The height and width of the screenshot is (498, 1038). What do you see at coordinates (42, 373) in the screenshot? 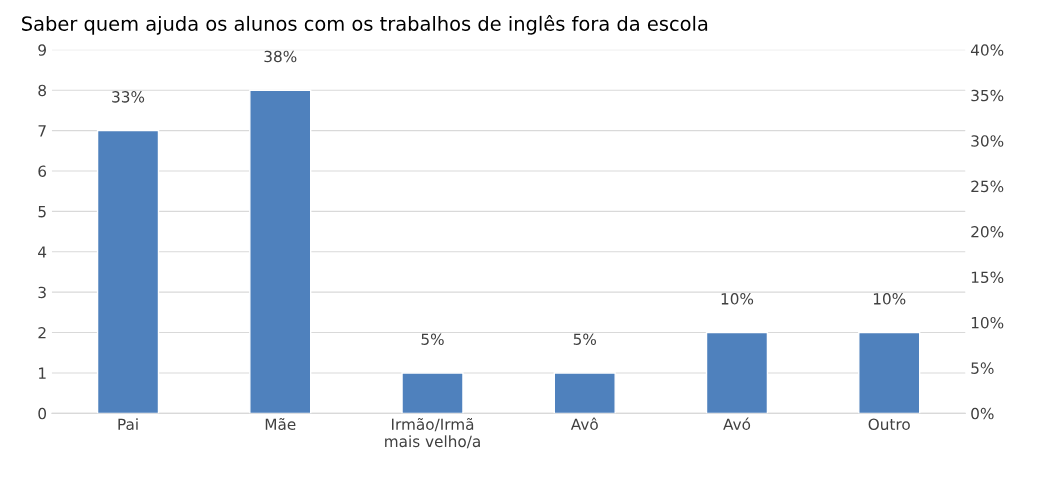
I see `y-tick-label: 1` at bounding box center [42, 373].